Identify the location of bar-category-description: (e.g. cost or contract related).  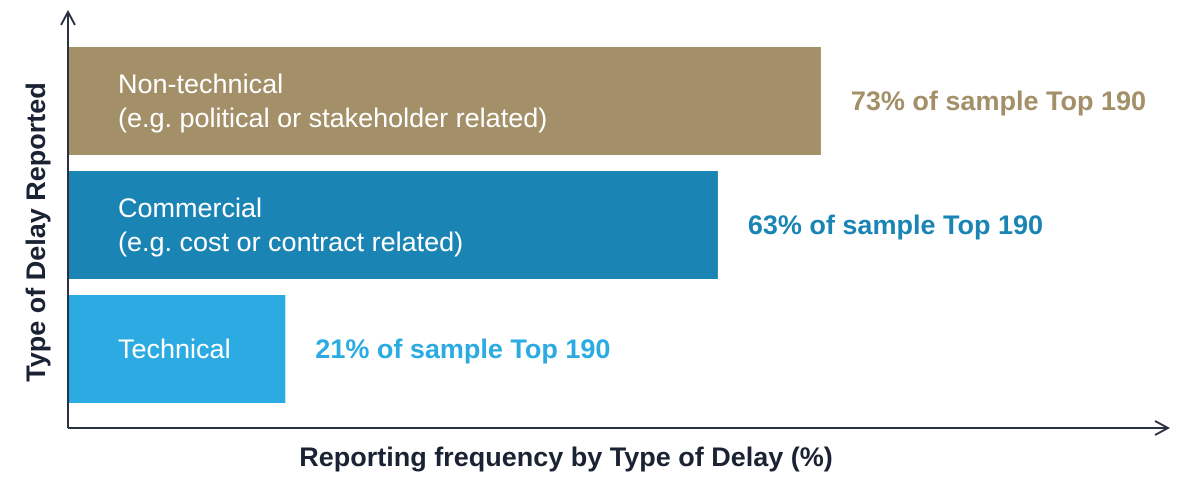
(290, 242).